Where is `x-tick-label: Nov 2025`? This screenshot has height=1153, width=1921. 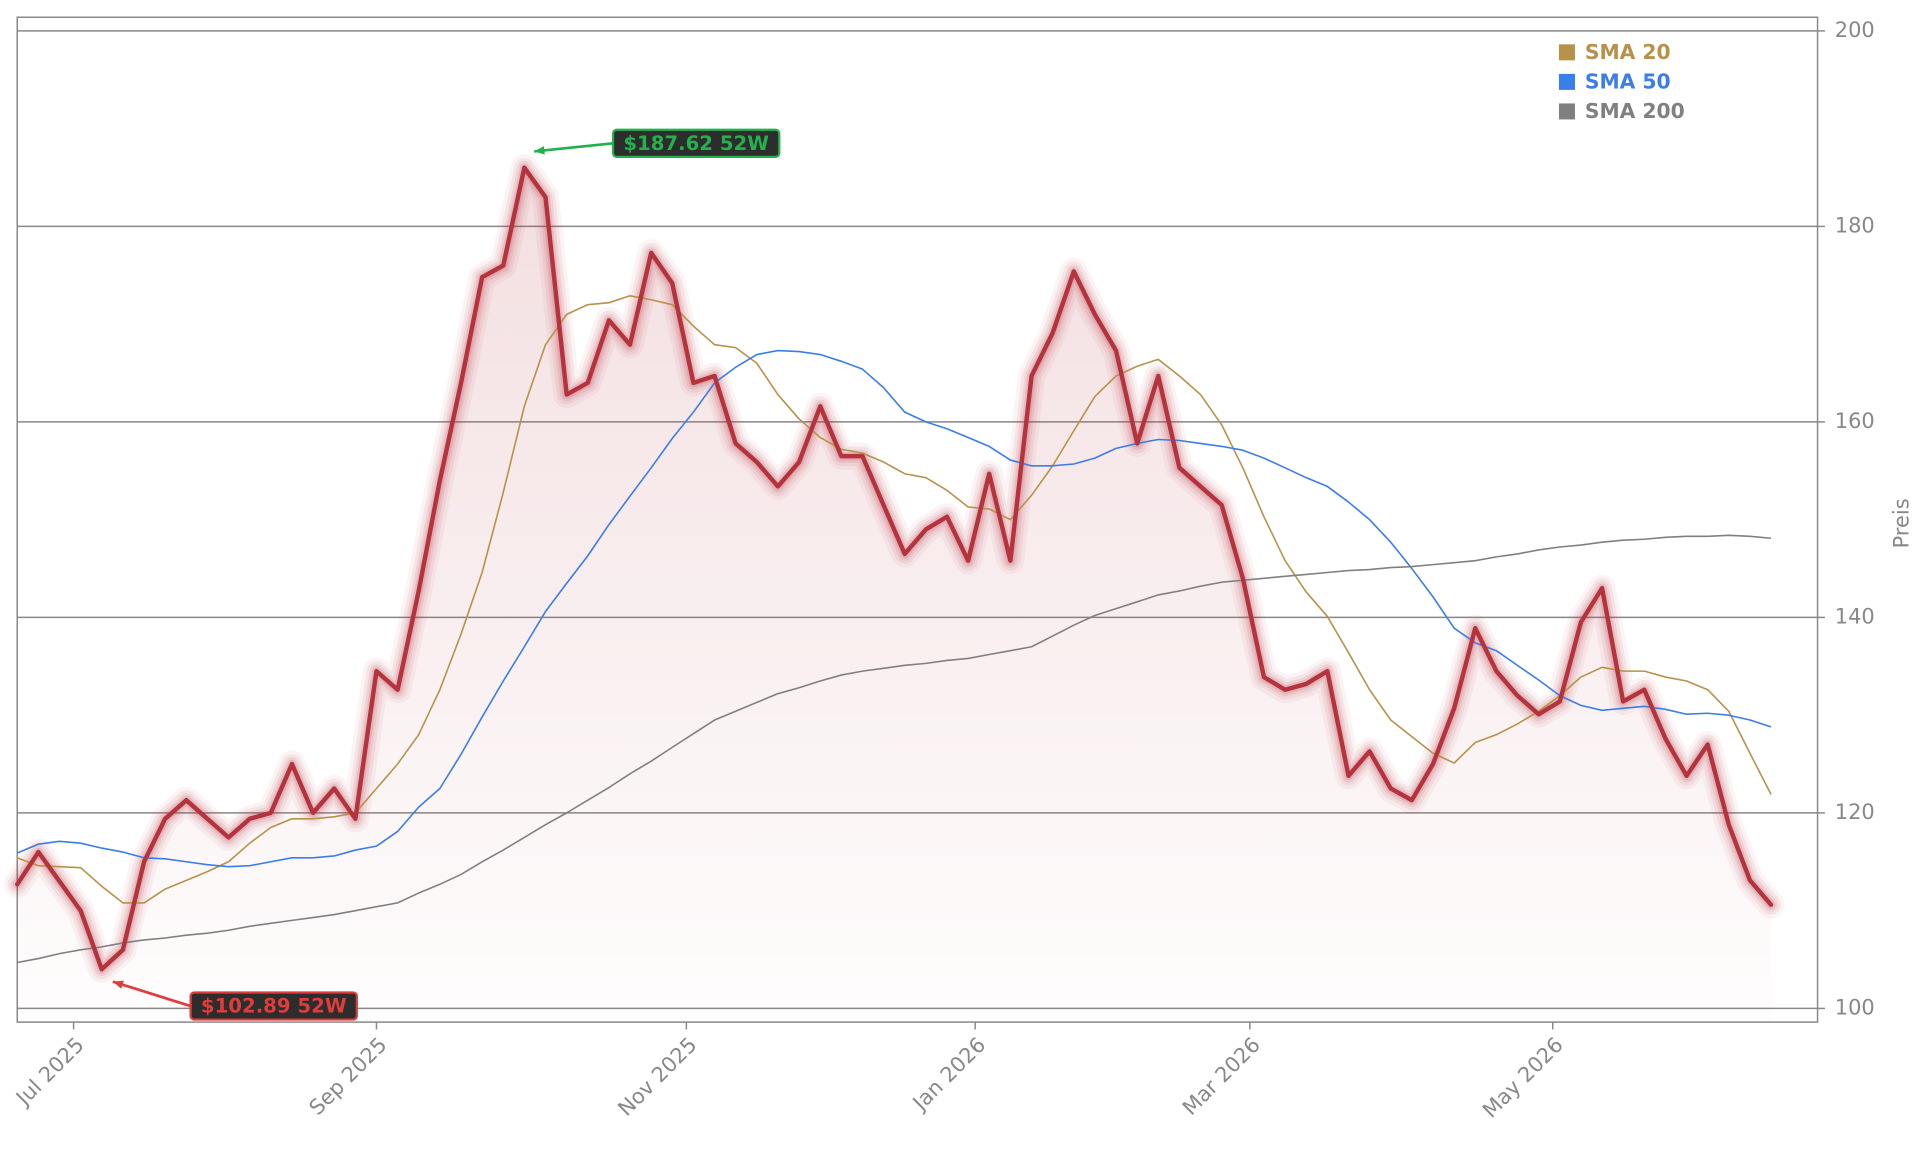 x-tick-label: Nov 2025 is located at coordinates (657, 1077).